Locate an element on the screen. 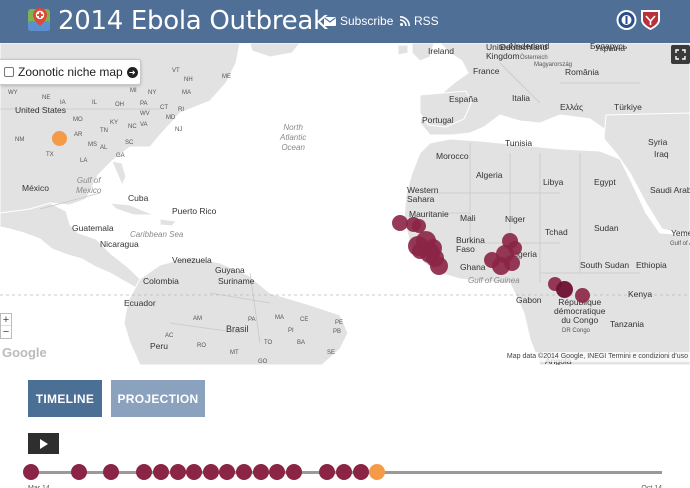  map-label-ac: AC is located at coordinates (169, 336).